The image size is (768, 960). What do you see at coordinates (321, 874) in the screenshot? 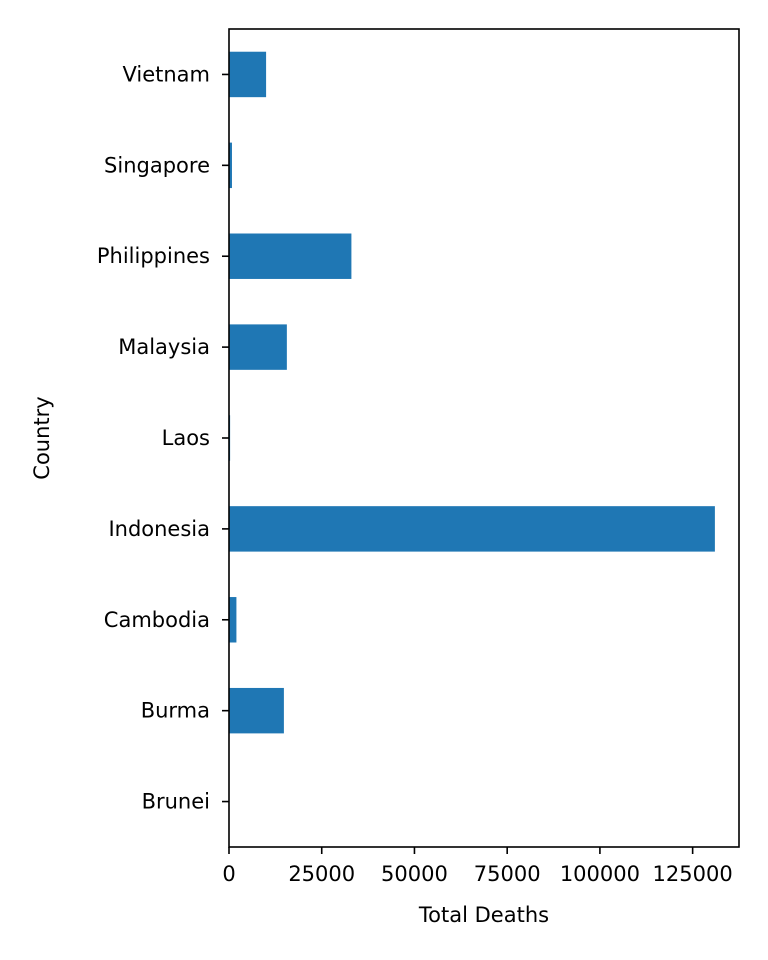
I see `x-tick-label: 25000` at bounding box center [321, 874].